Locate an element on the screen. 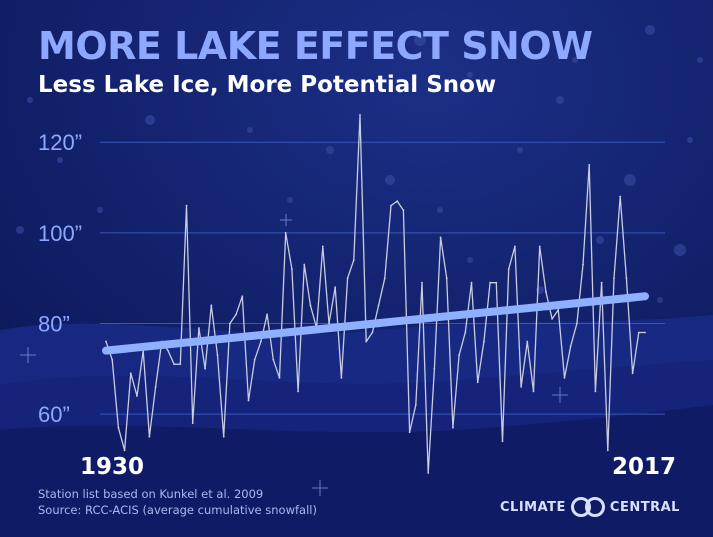 The height and width of the screenshot is (537, 713). data-point-1950 is located at coordinates (230, 323).